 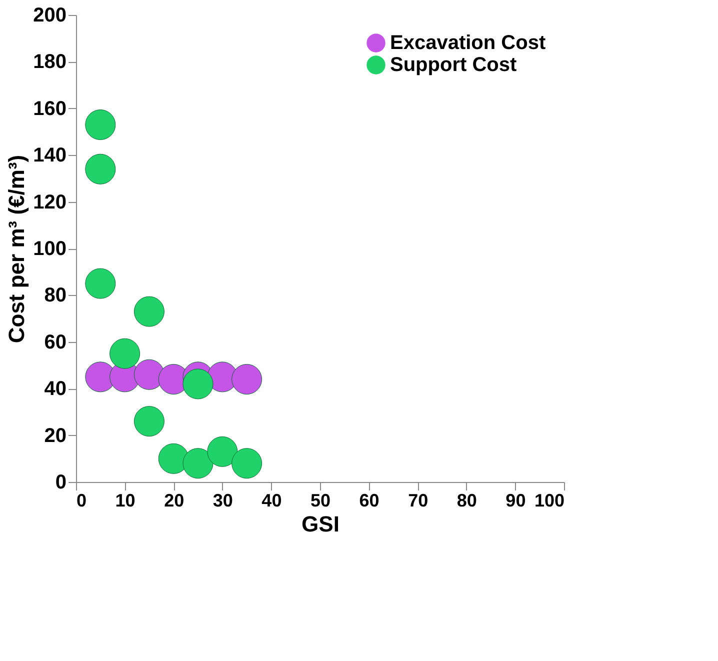 I want to click on y-tick-label: 60, so click(x=55, y=342).